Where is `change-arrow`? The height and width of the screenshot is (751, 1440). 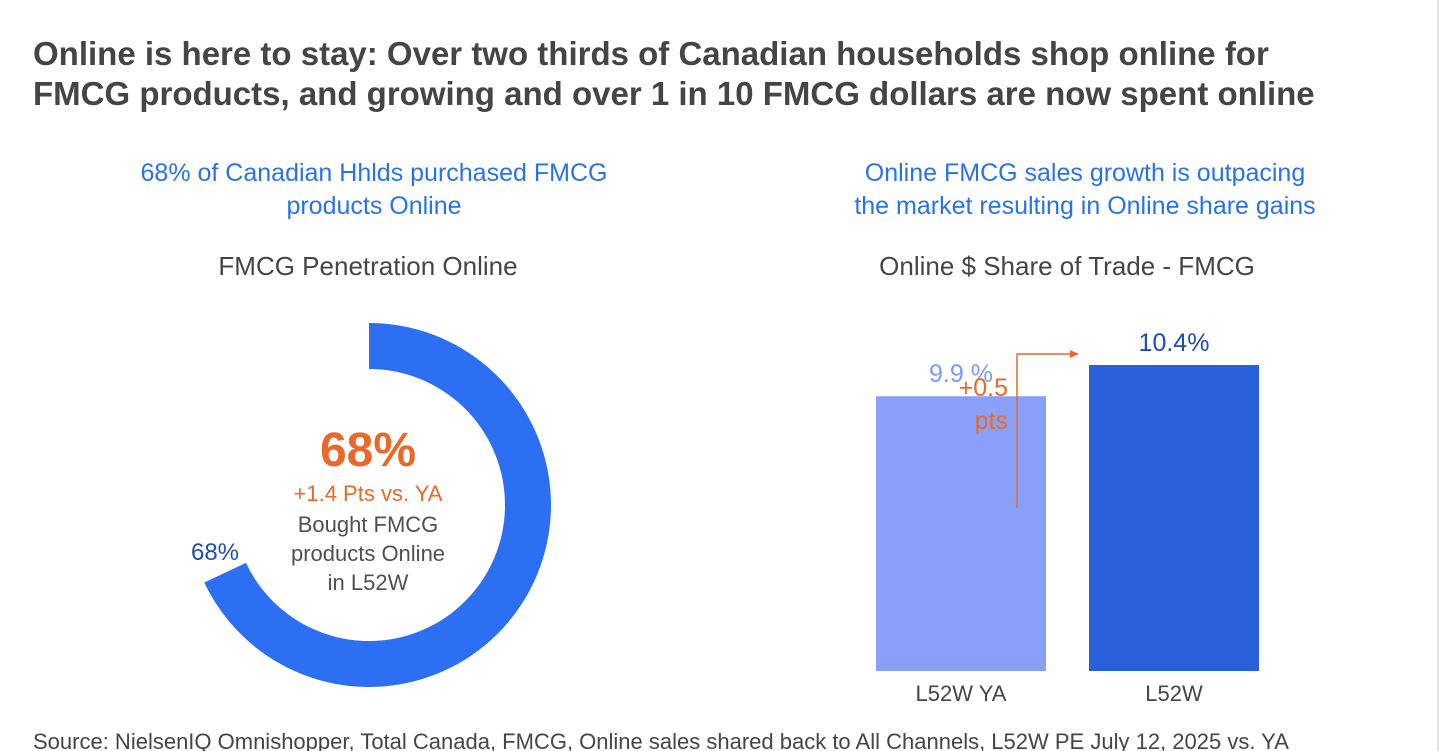
change-arrow is located at coordinates (1047, 429).